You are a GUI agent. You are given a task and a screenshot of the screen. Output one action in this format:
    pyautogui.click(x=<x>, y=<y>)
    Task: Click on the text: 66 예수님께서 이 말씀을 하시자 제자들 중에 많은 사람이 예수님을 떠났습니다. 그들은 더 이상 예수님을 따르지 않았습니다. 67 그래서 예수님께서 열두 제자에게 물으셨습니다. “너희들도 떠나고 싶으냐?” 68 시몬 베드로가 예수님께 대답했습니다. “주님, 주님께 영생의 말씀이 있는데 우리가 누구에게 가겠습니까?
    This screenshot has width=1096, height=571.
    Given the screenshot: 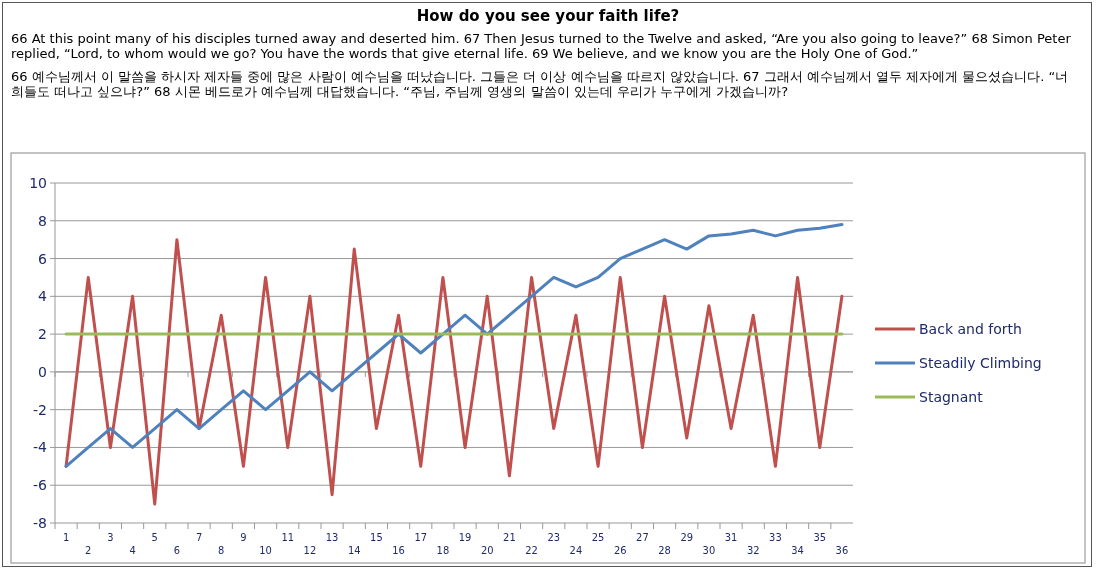 What is the action you would take?
    pyautogui.click(x=540, y=84)
    